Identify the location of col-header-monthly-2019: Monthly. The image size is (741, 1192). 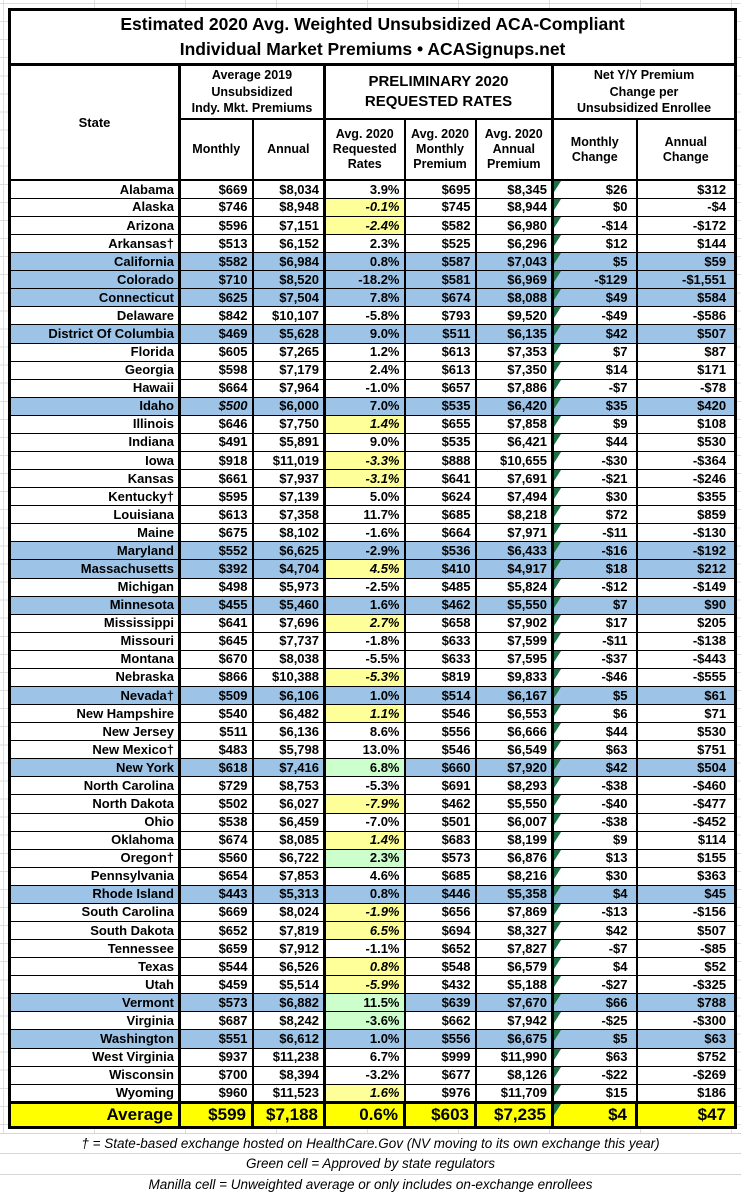
(215, 150).